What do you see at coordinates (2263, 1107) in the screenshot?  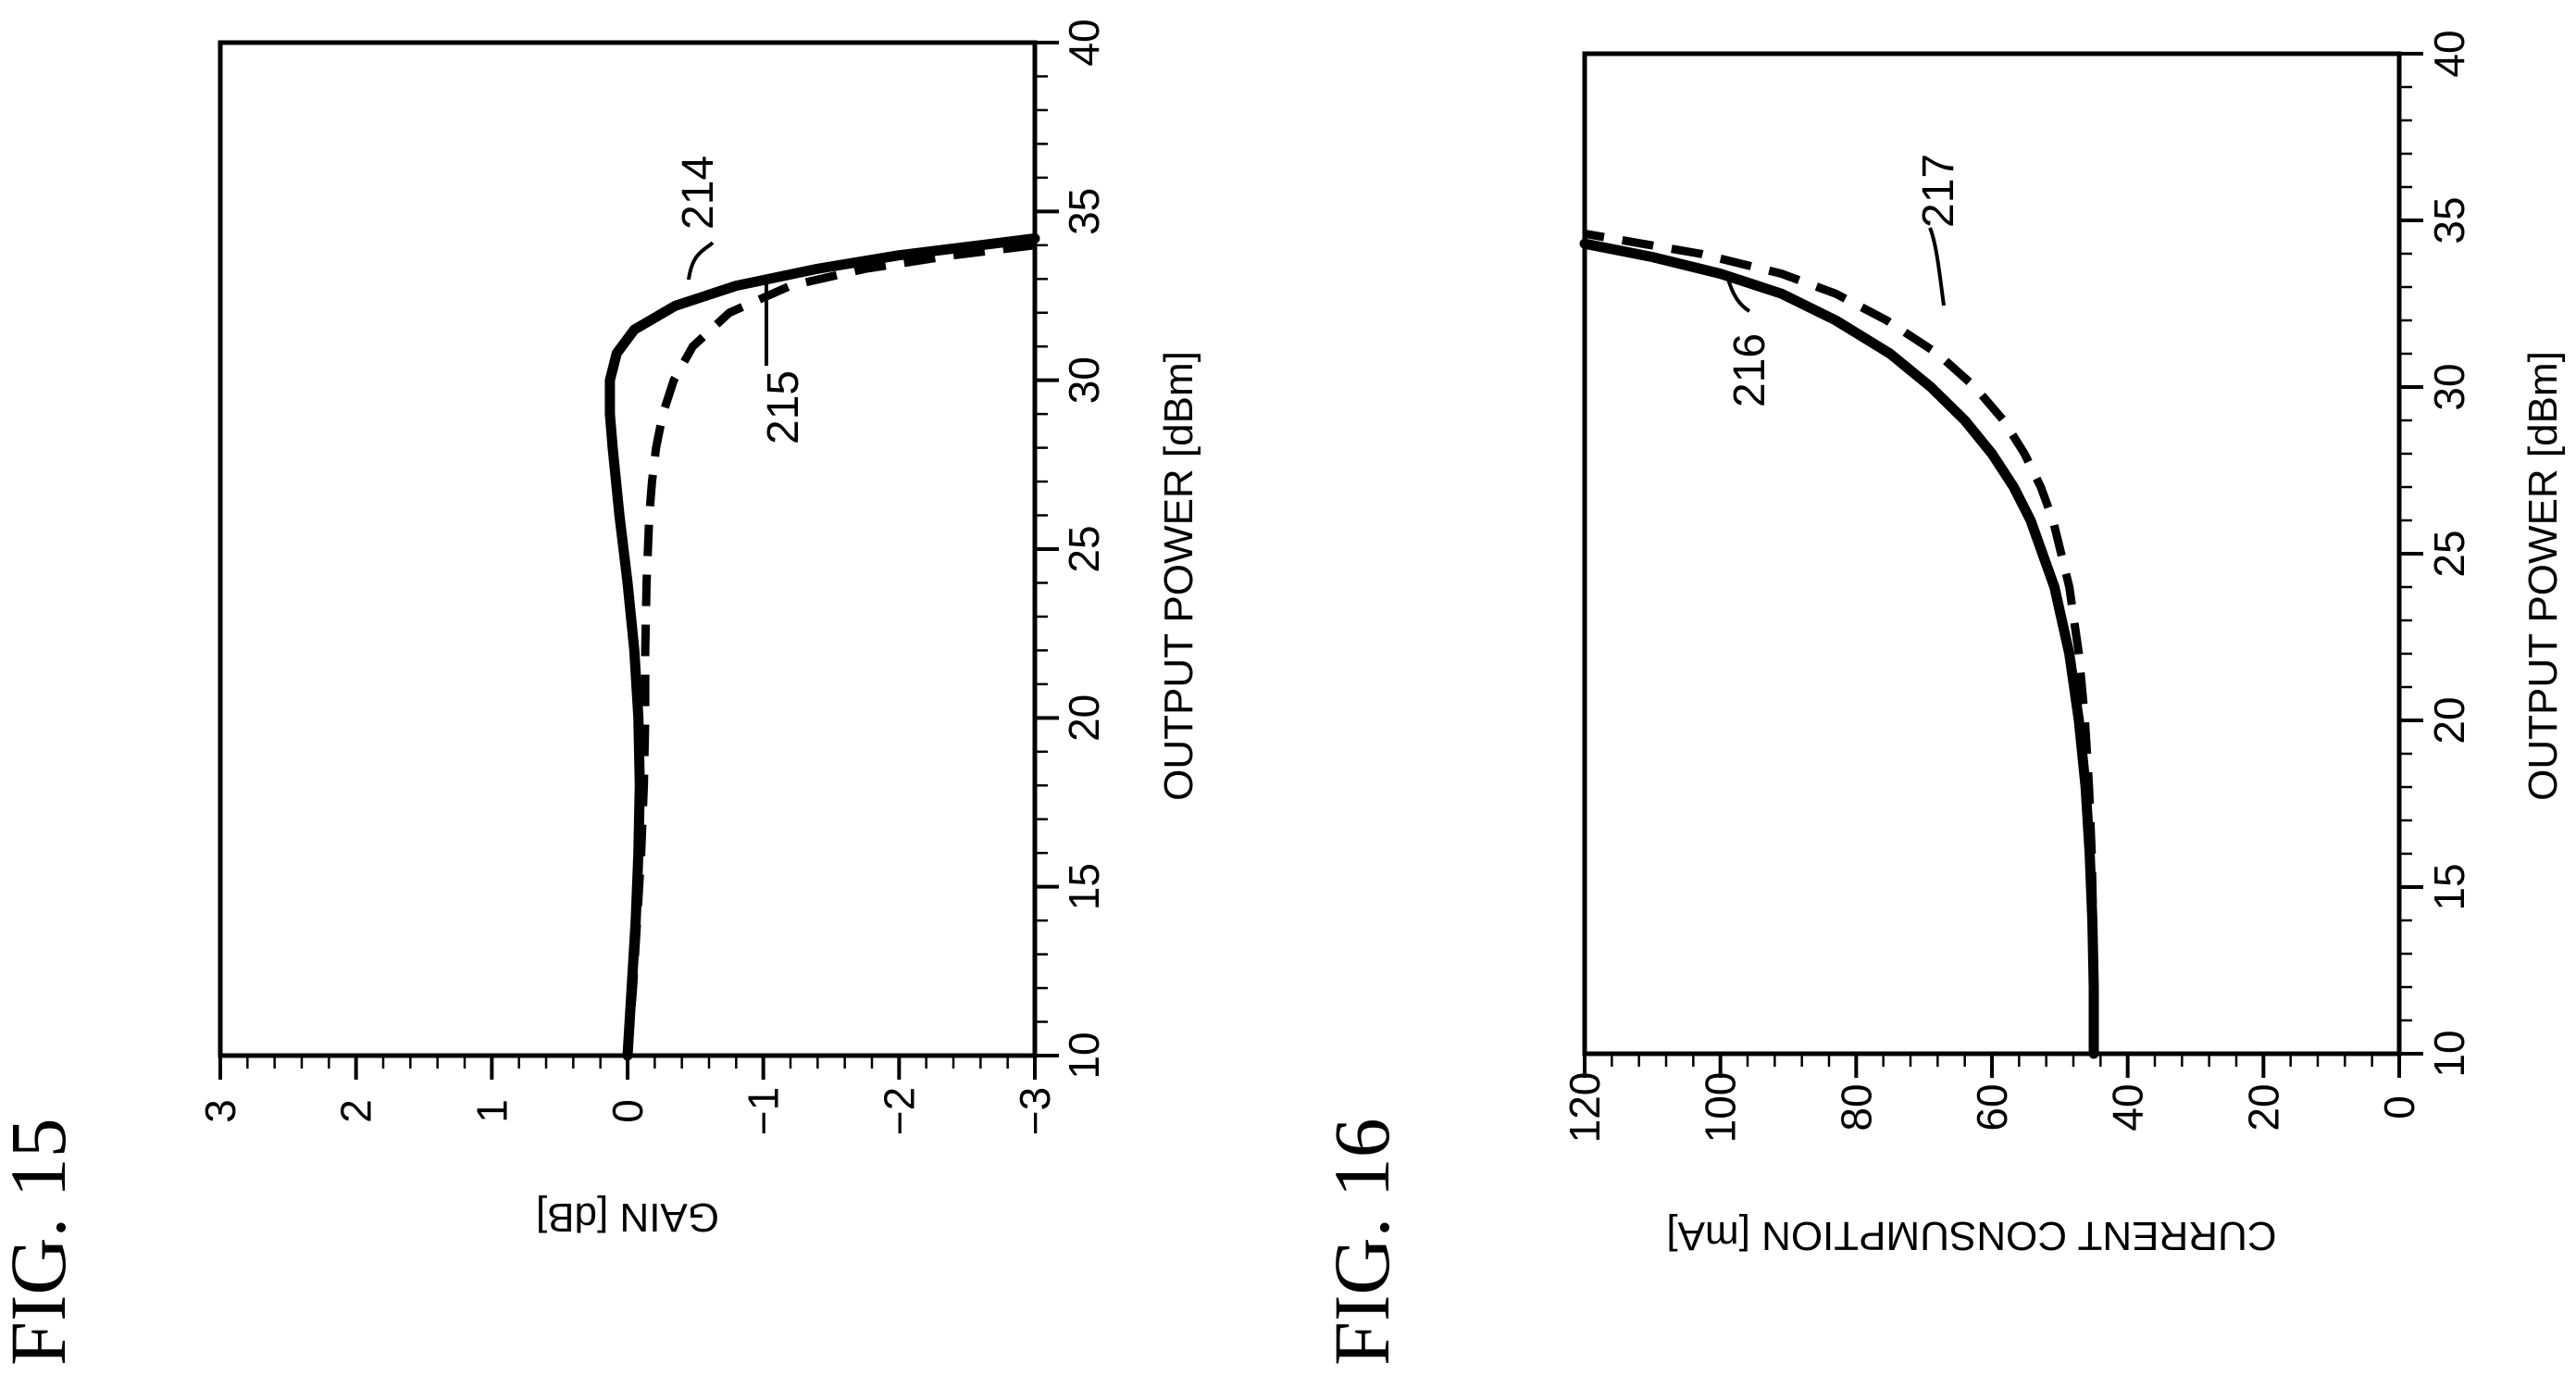 I see `fig16-y-tick-label: 20` at bounding box center [2263, 1107].